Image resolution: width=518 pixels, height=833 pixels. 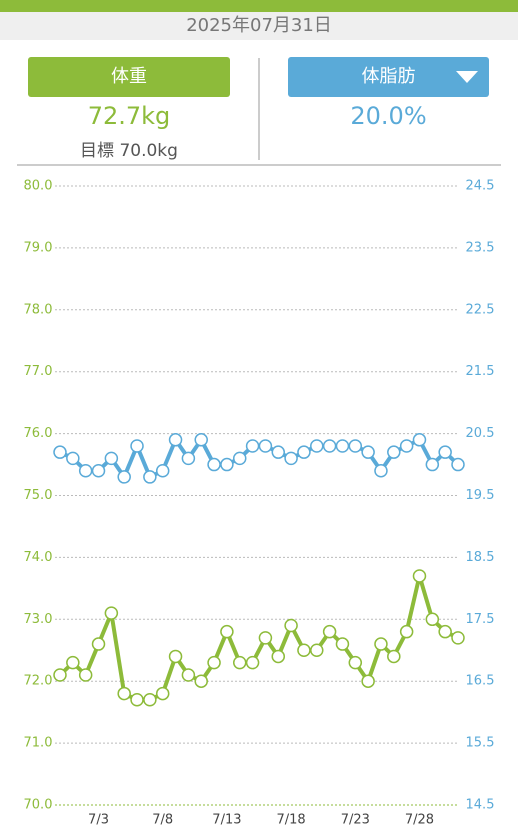 I want to click on x-tick-label: 7/13, so click(x=226, y=820).